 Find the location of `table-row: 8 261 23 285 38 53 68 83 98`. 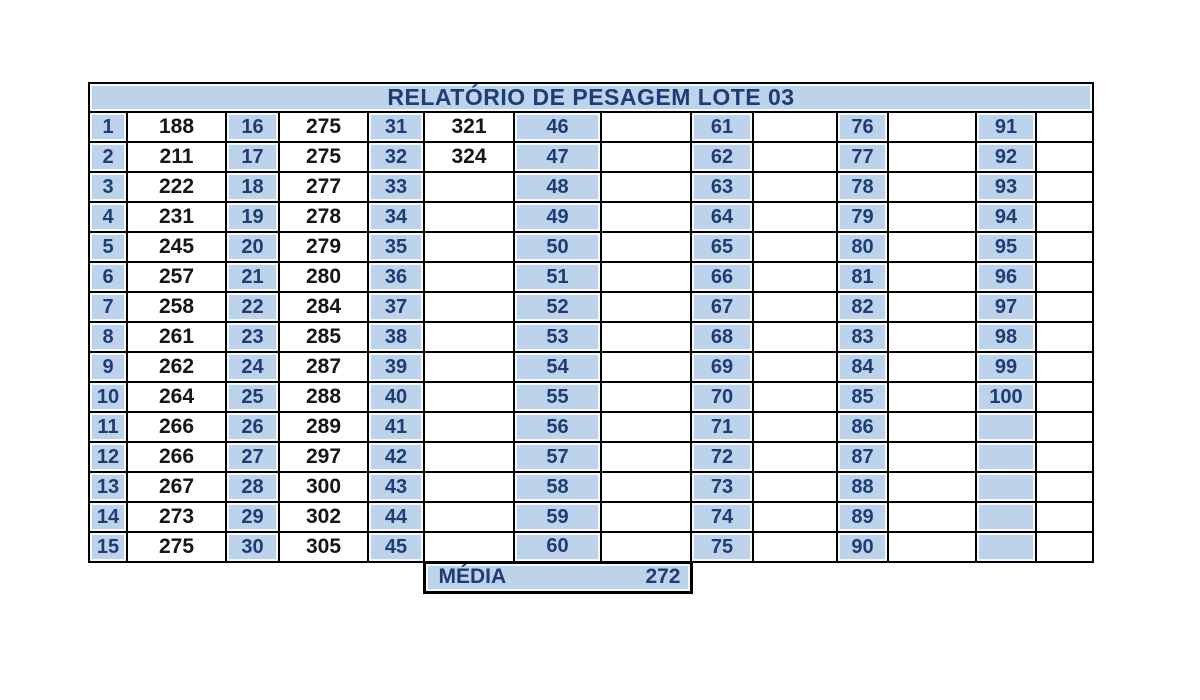

table-row: 8 261 23 285 38 53 68 83 98 is located at coordinates (591, 337).